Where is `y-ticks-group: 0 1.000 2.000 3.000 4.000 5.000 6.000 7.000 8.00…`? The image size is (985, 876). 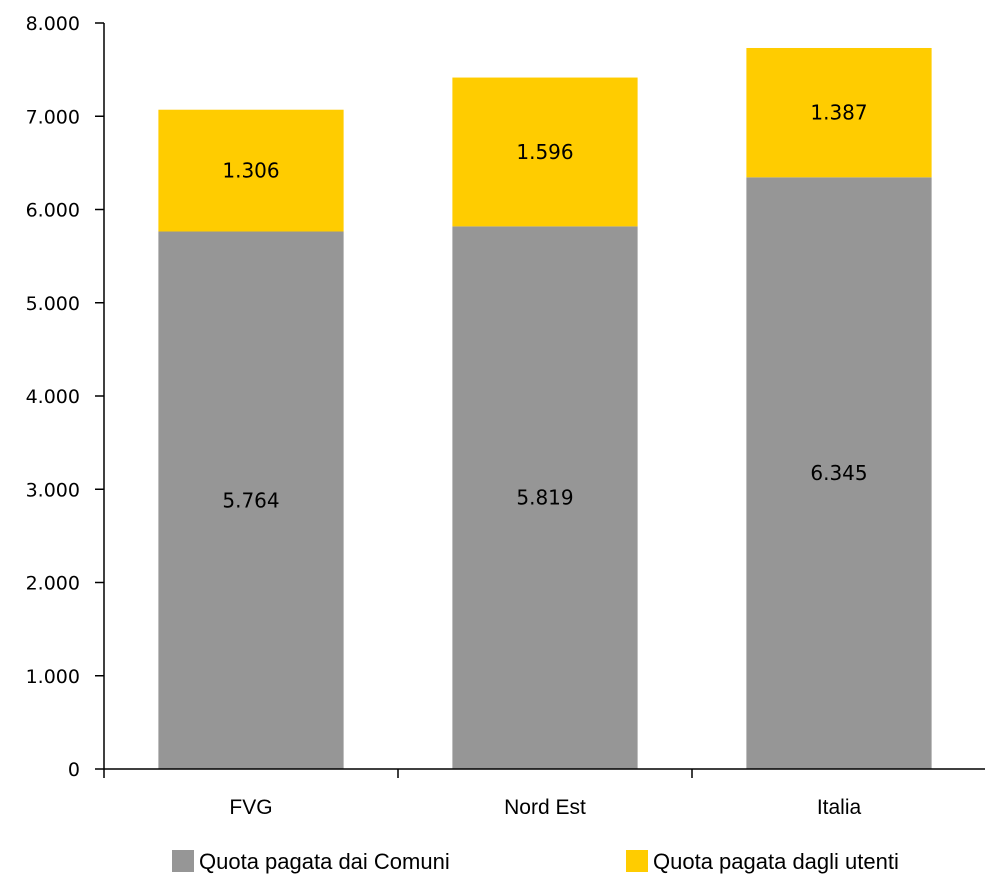
y-ticks-group: 0 1.000 2.000 3.000 4.000 5.000 6.000 7.000 8.00… is located at coordinates (65, 397).